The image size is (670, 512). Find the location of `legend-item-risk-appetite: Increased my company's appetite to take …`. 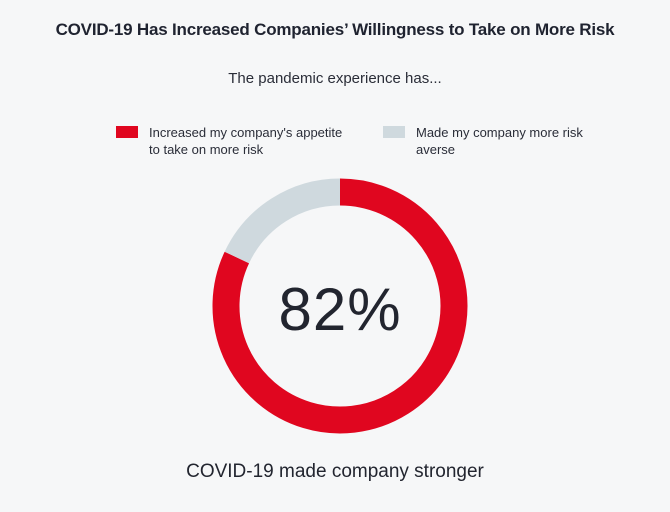

legend-item-risk-appetite: Increased my company's appetite to take … is located at coordinates (232, 141).